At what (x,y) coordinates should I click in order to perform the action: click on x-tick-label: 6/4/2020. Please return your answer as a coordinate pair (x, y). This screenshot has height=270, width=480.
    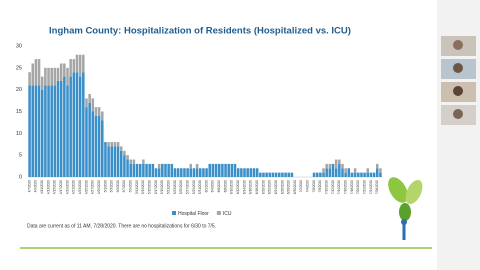
    Looking at the image, I should click on (213, 186).